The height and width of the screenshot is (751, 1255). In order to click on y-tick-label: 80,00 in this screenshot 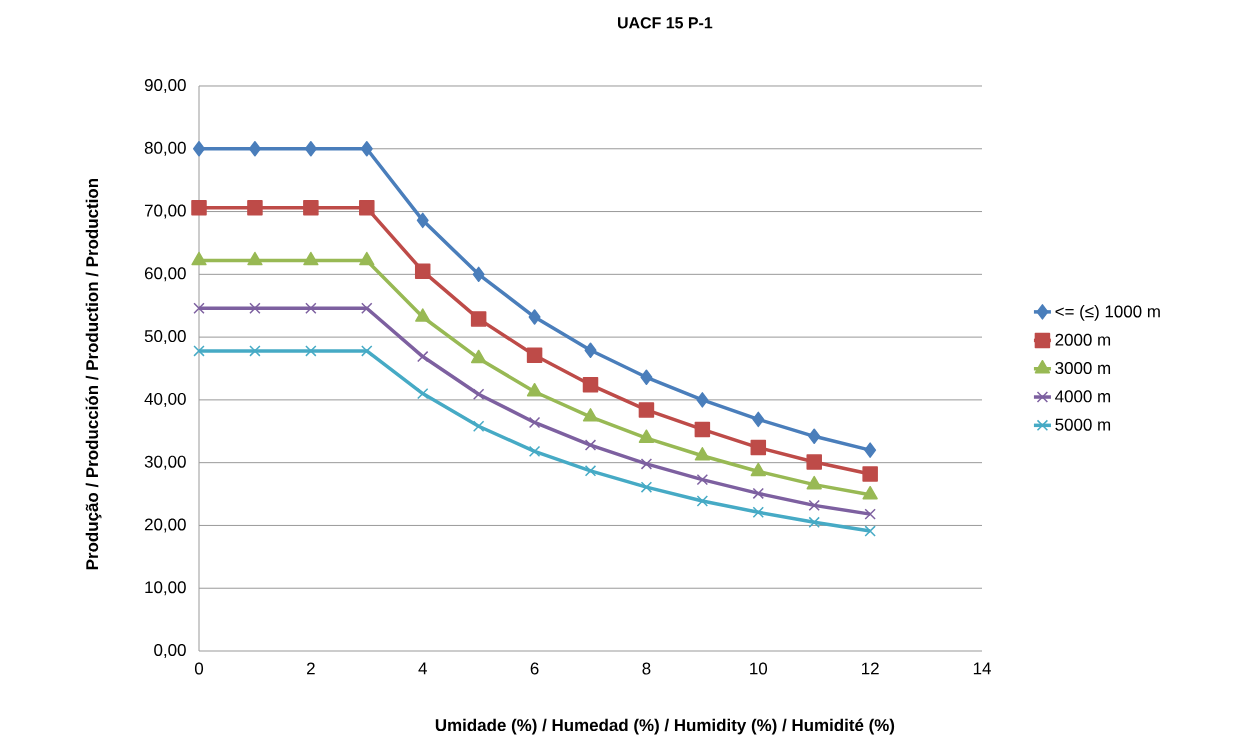, I will do `click(165, 148)`.